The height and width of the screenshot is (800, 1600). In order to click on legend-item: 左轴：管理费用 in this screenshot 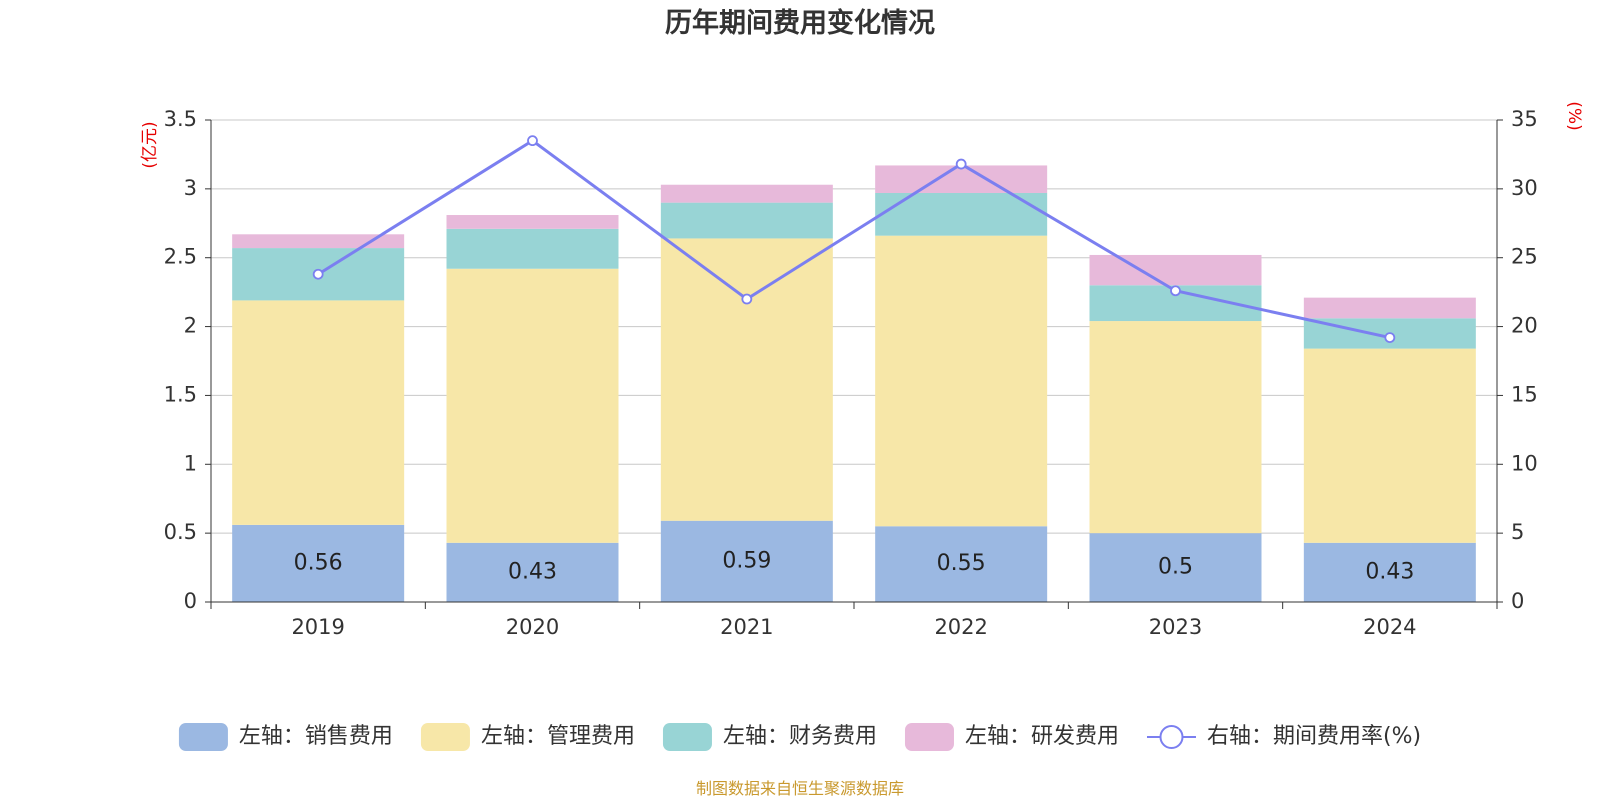, I will do `click(527, 737)`.